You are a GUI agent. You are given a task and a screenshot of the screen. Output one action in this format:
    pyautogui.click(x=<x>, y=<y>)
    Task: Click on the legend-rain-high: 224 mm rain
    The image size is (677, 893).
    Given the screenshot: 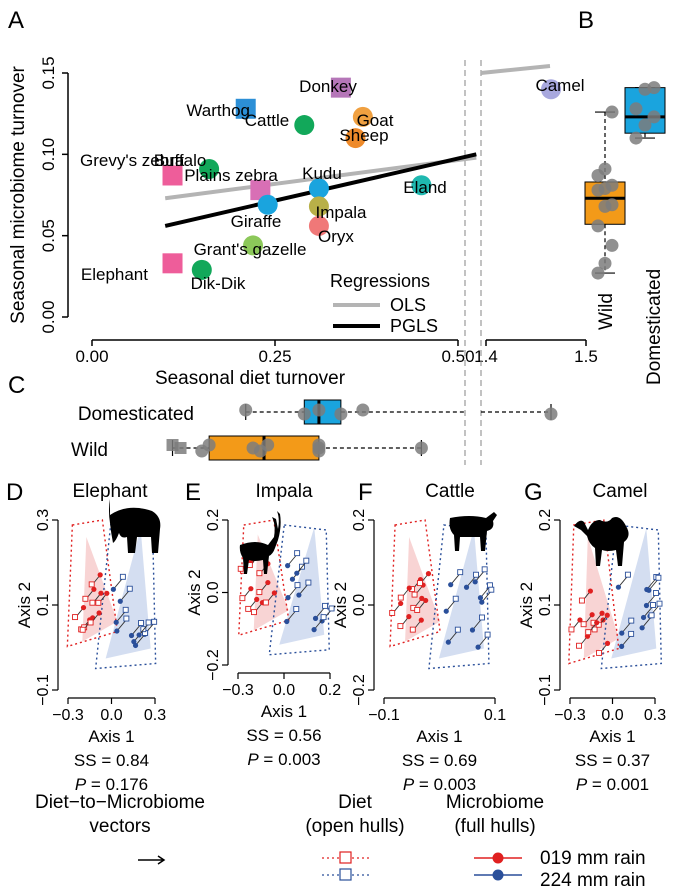 What is the action you would take?
    pyautogui.click(x=593, y=880)
    